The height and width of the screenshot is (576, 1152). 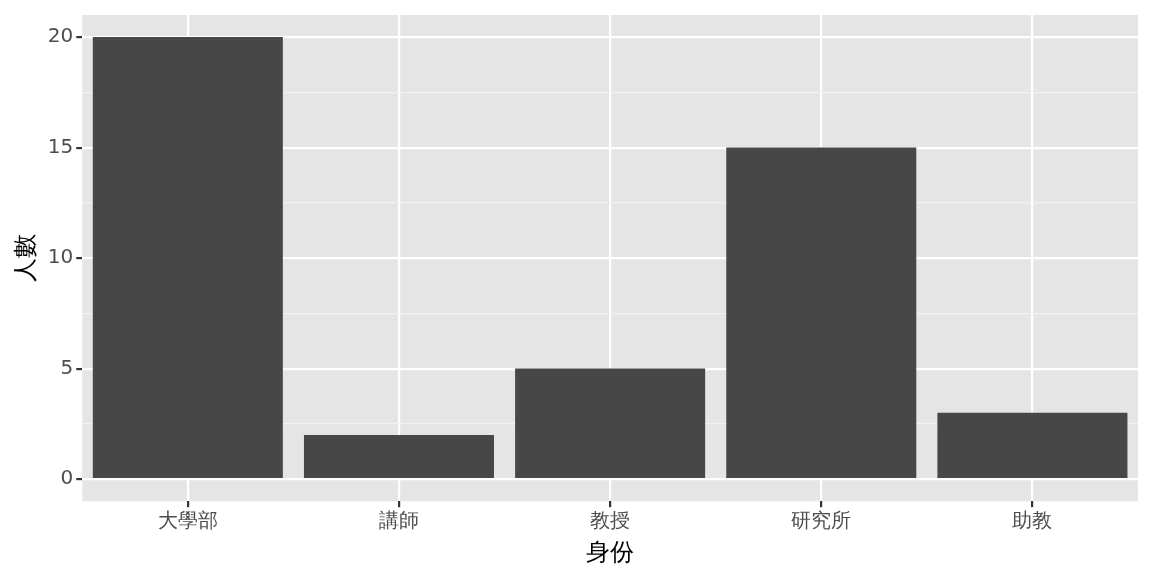 What do you see at coordinates (60, 256) in the screenshot?
I see `y-tick-label: 10` at bounding box center [60, 256].